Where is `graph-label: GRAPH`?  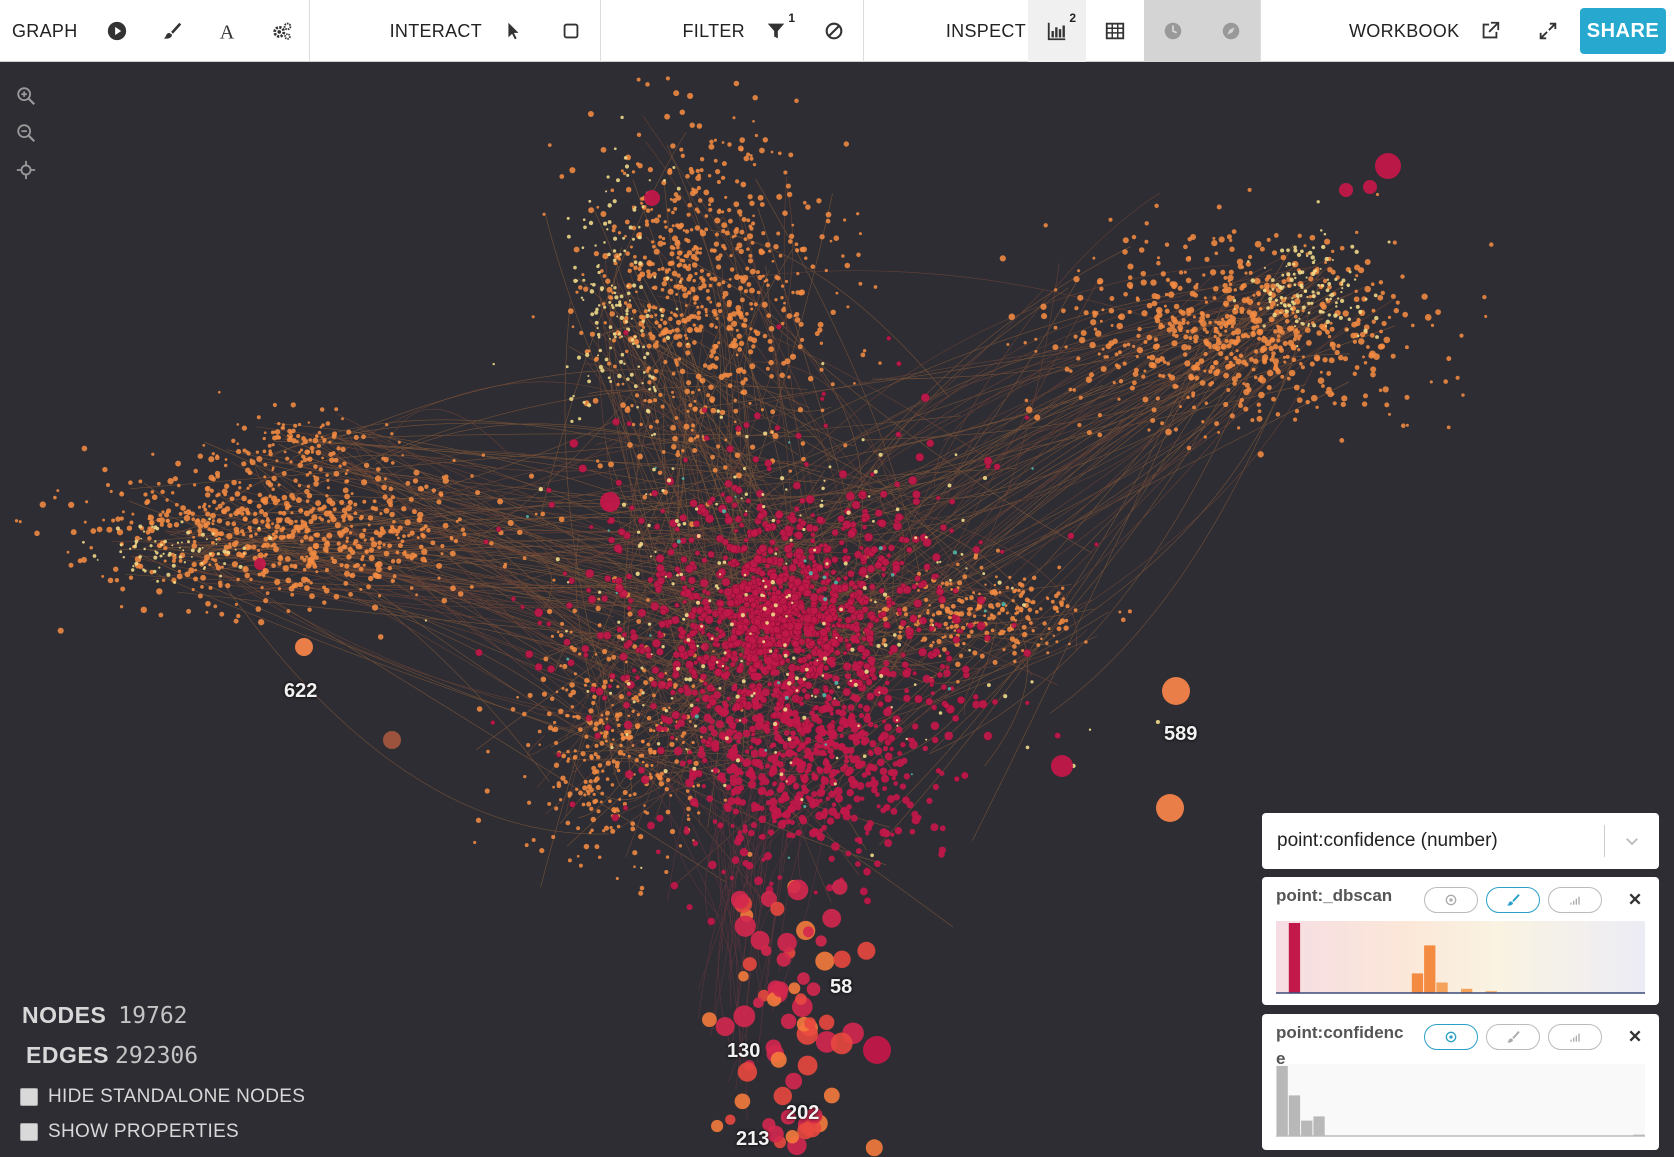 graph-label: GRAPH is located at coordinates (45, 30).